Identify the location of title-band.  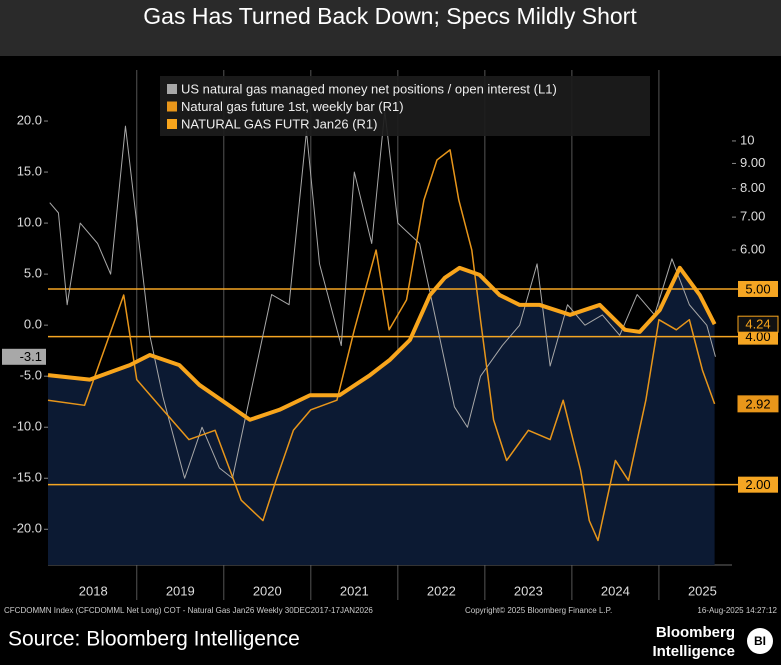
(390, 28).